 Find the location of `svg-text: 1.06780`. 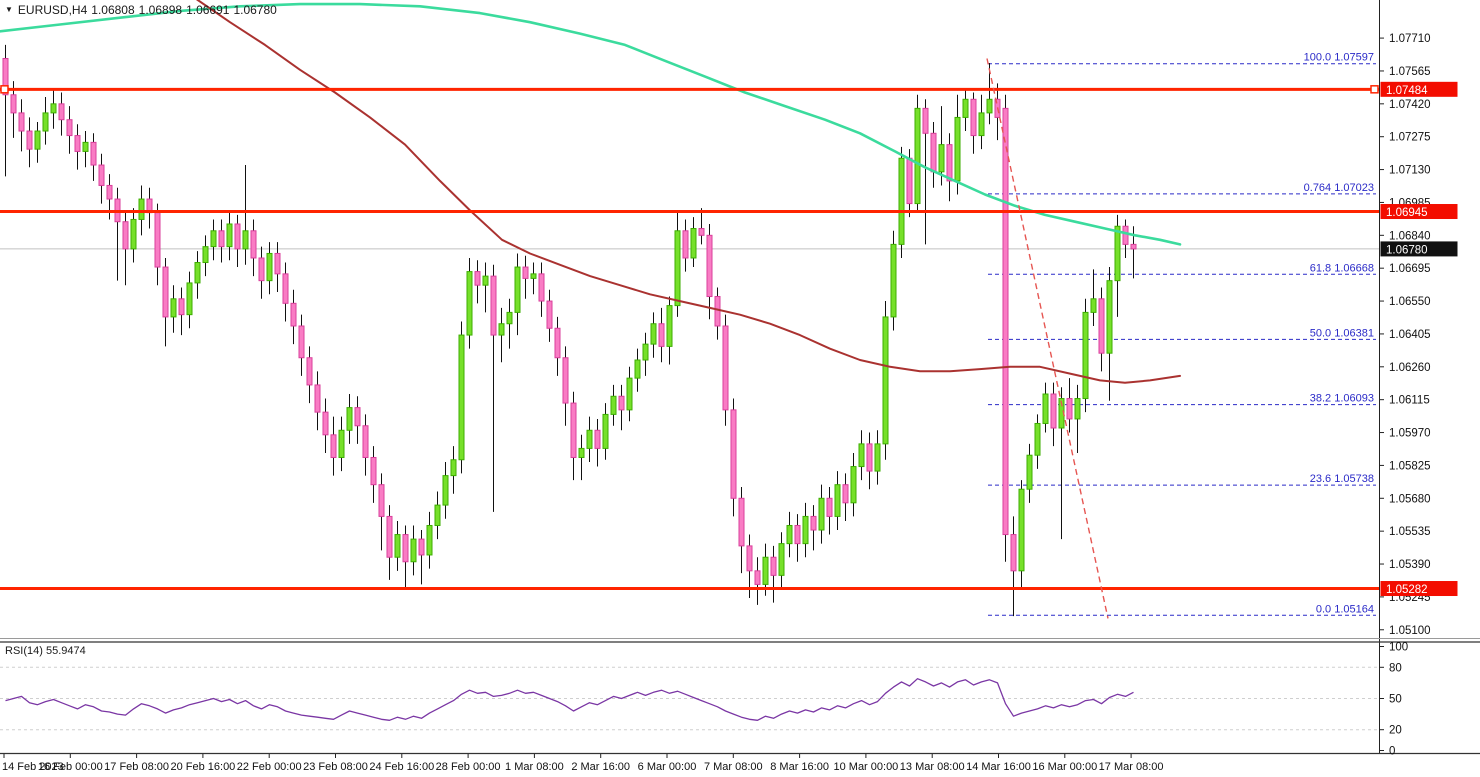

svg-text: 1.06780 is located at coordinates (1407, 250).